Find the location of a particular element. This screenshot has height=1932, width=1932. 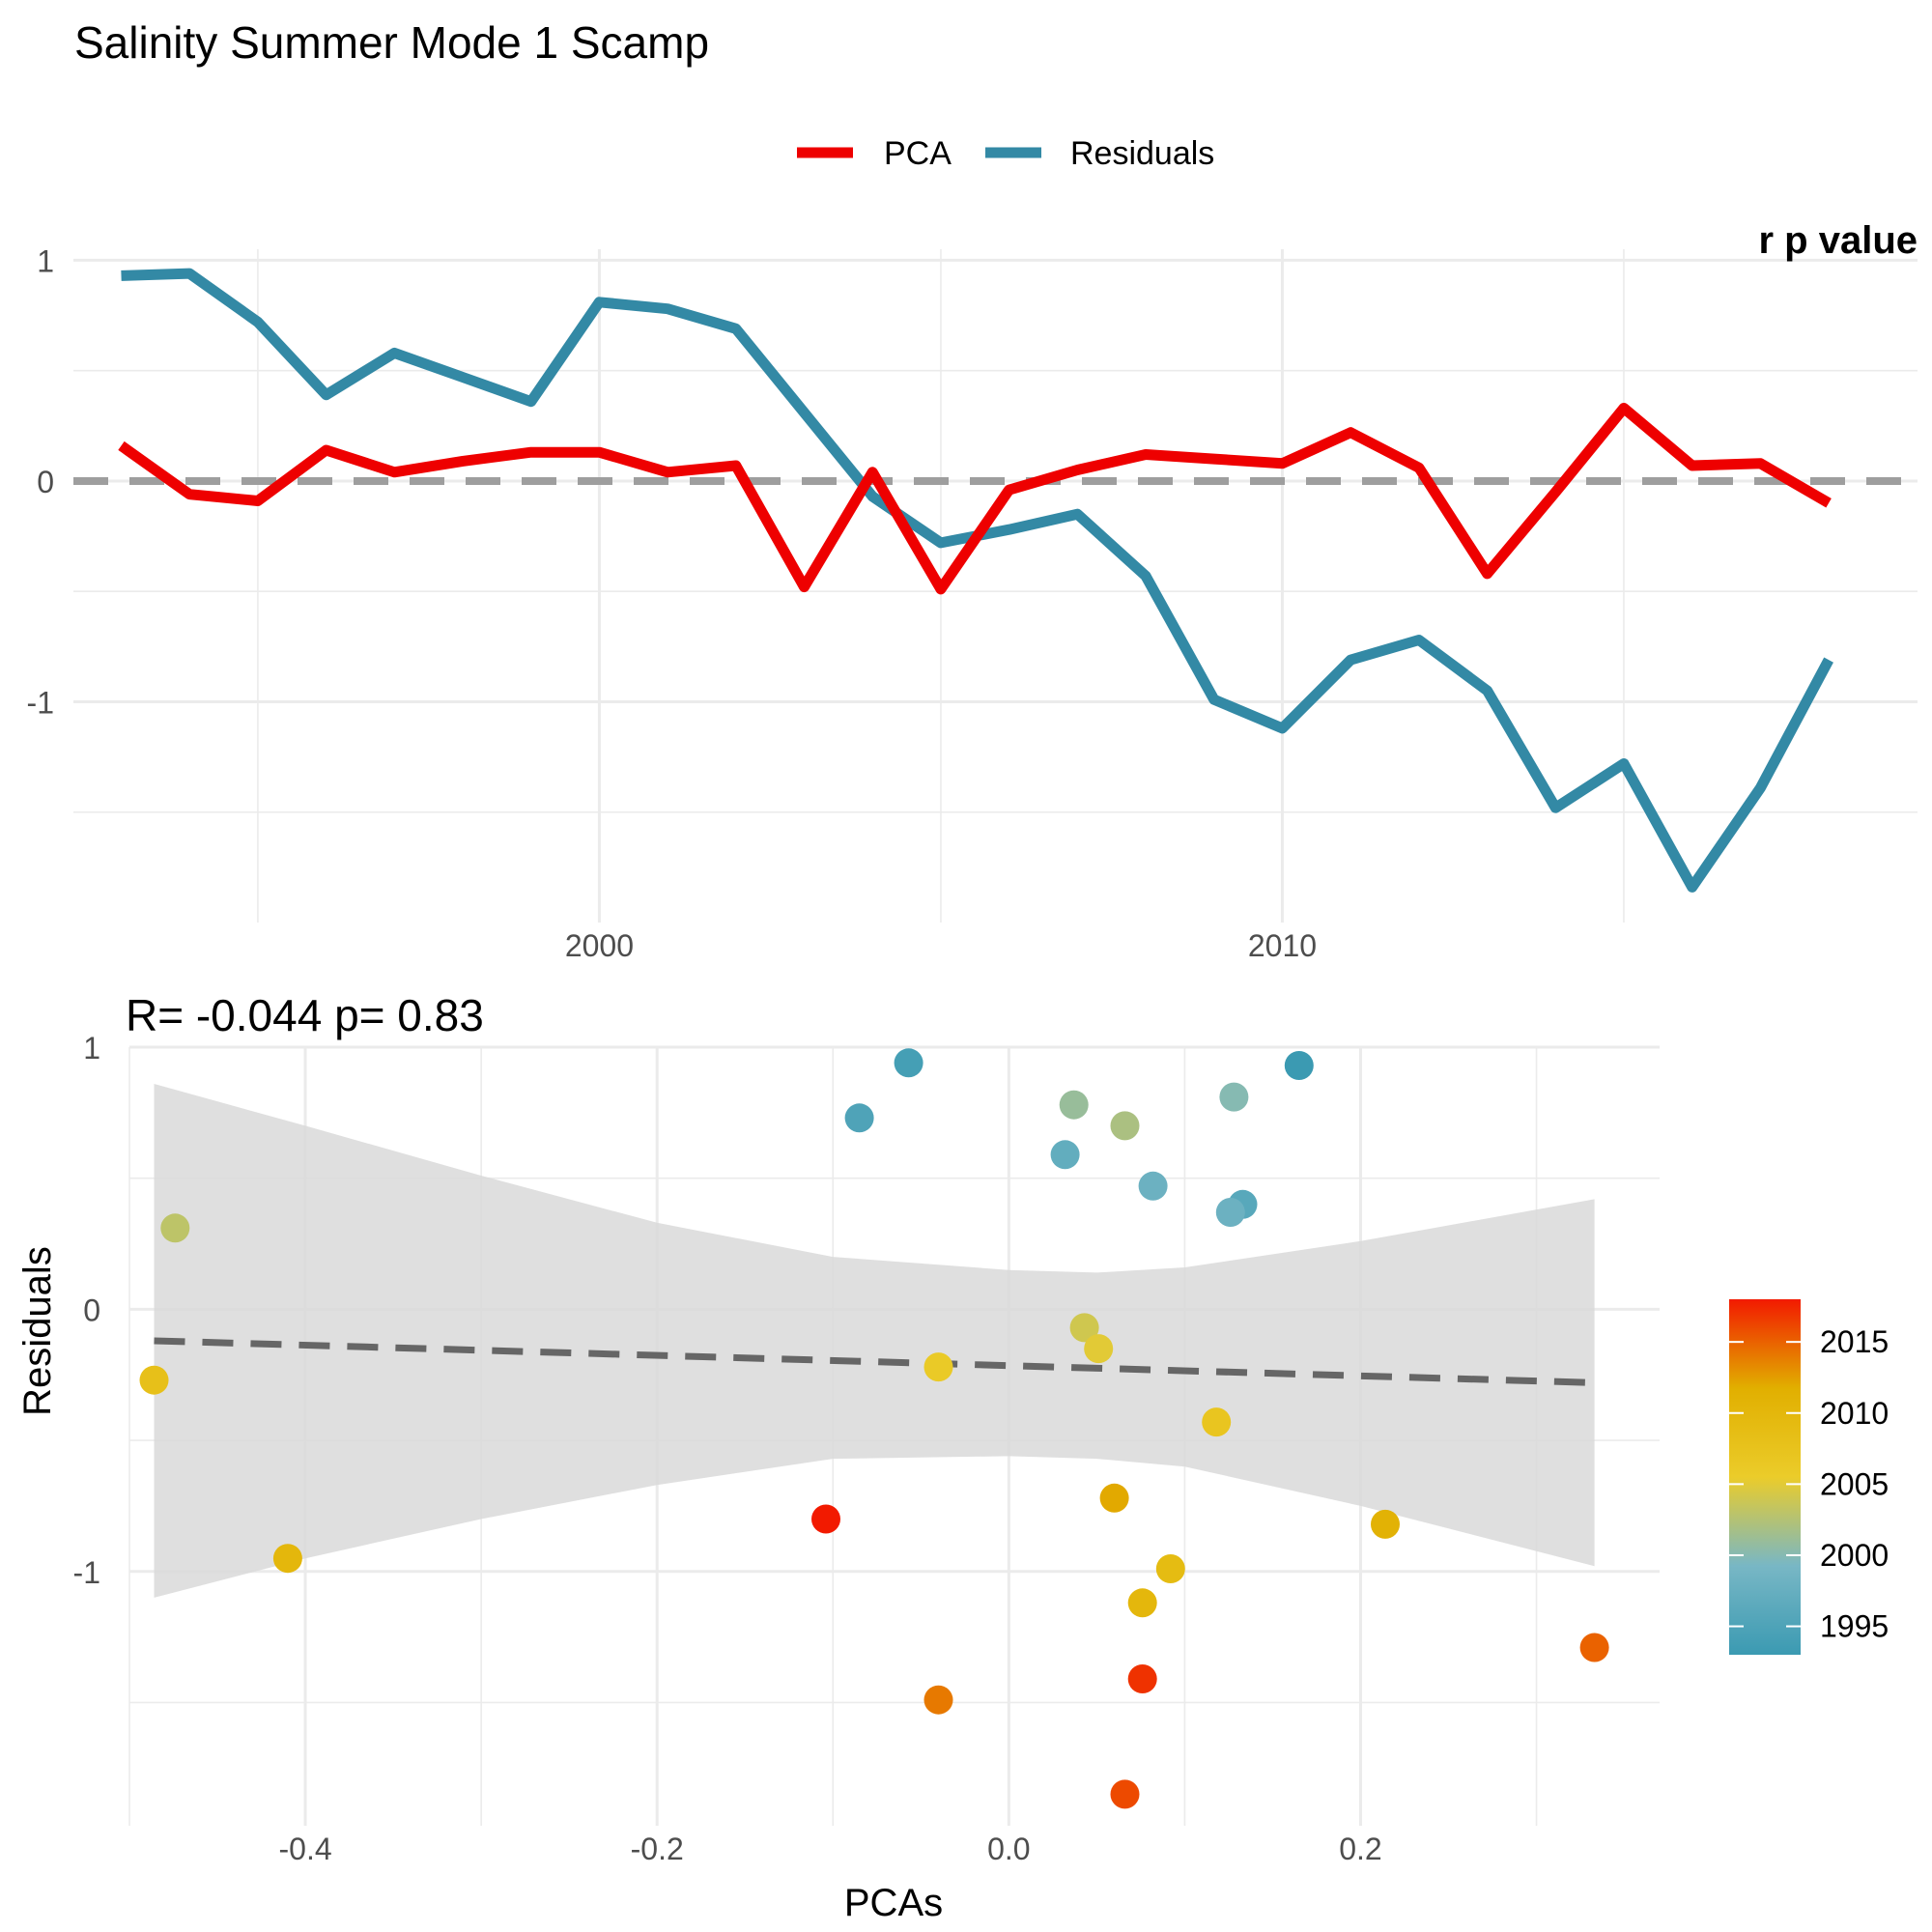

legend-label-residuals: Residuals is located at coordinates (1142, 153).